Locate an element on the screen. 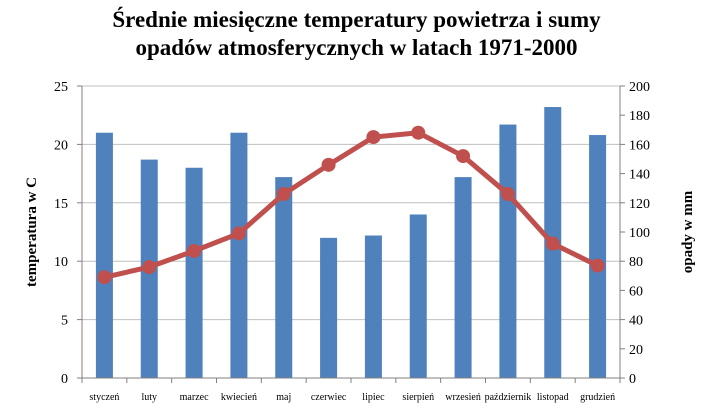  category-label: grudzień is located at coordinates (597, 397).